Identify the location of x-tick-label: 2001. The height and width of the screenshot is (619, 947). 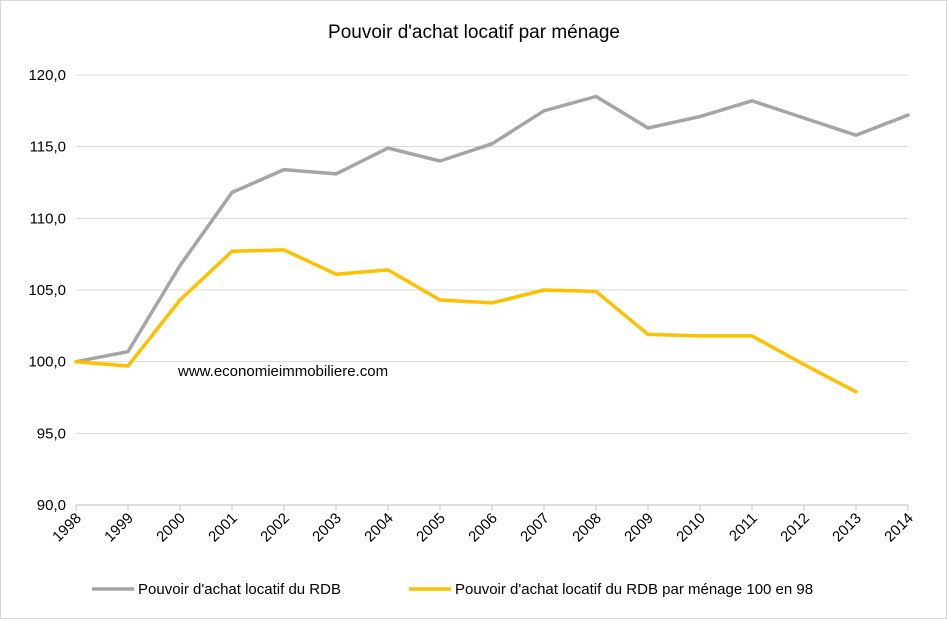
(223, 528).